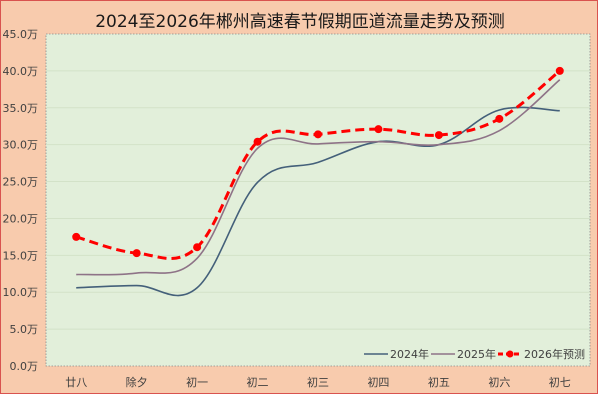 Image resolution: width=600 pixels, height=400 pixels. What do you see at coordinates (76, 382) in the screenshot?
I see `x-tick-label: 廿八` at bounding box center [76, 382].